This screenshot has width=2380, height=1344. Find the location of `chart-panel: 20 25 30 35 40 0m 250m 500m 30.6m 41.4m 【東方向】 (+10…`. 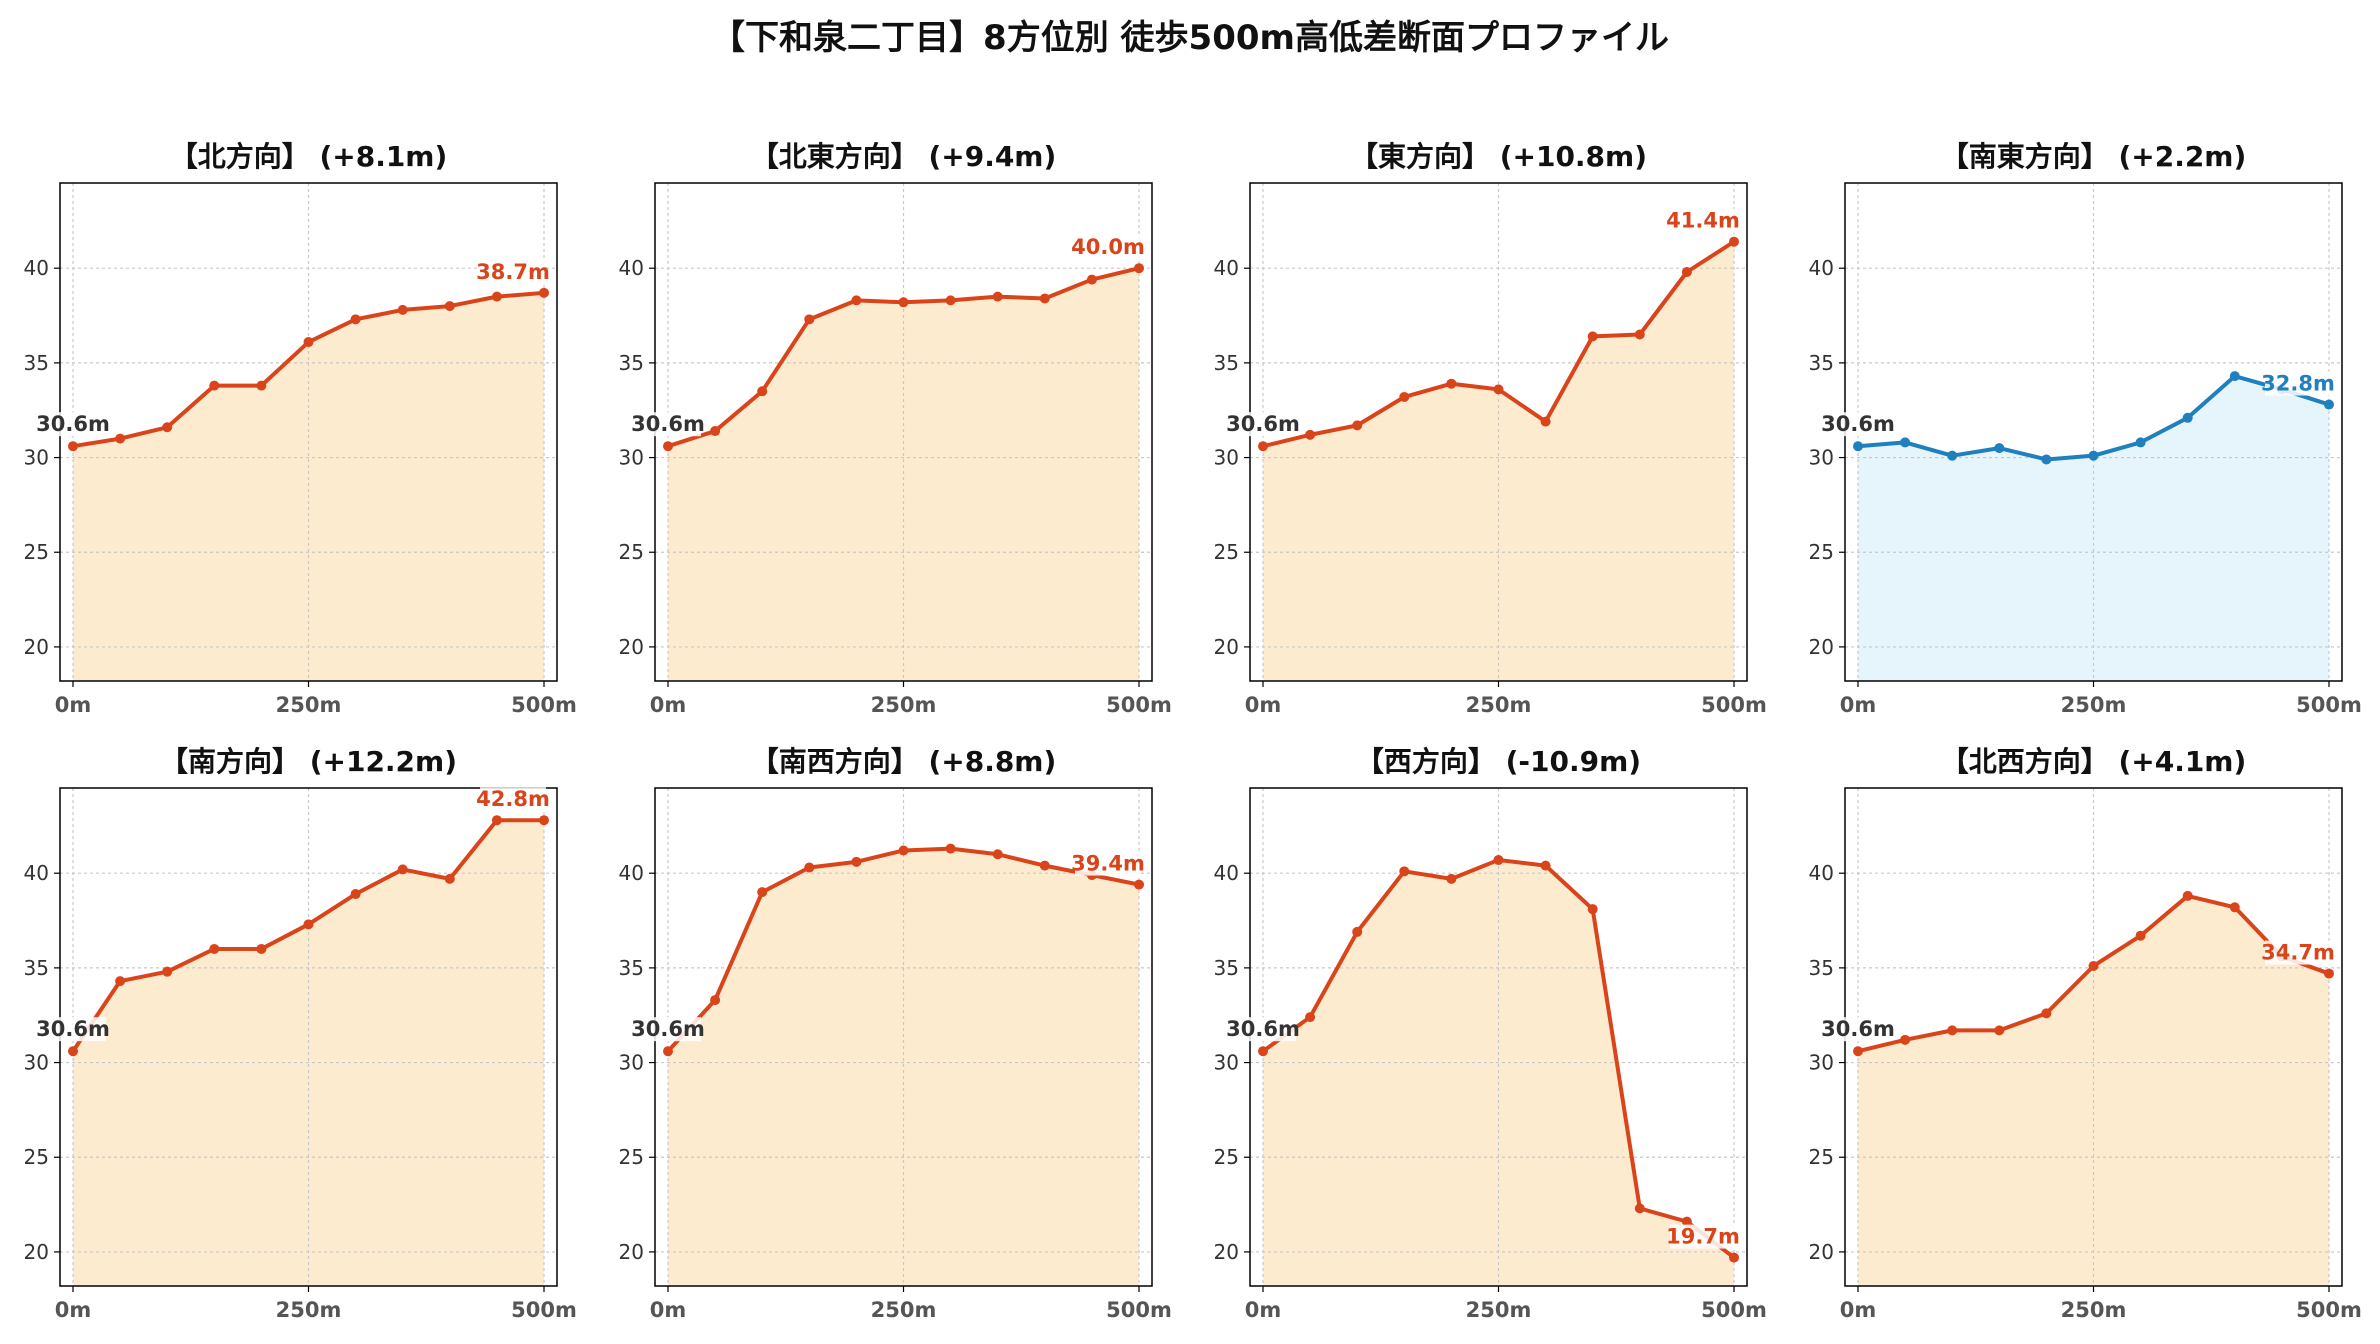

chart-panel: 20 25 30 35 40 0m 250m 500m 30.6m 41.4m 【東方向】 (+10… is located at coordinates (1490, 428).